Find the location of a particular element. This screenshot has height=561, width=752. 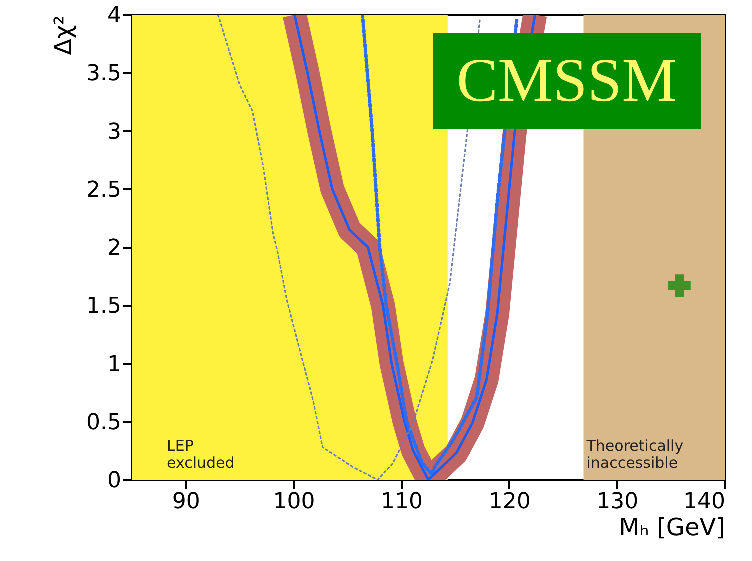

band-label: LEP excluded is located at coordinates (201, 454).